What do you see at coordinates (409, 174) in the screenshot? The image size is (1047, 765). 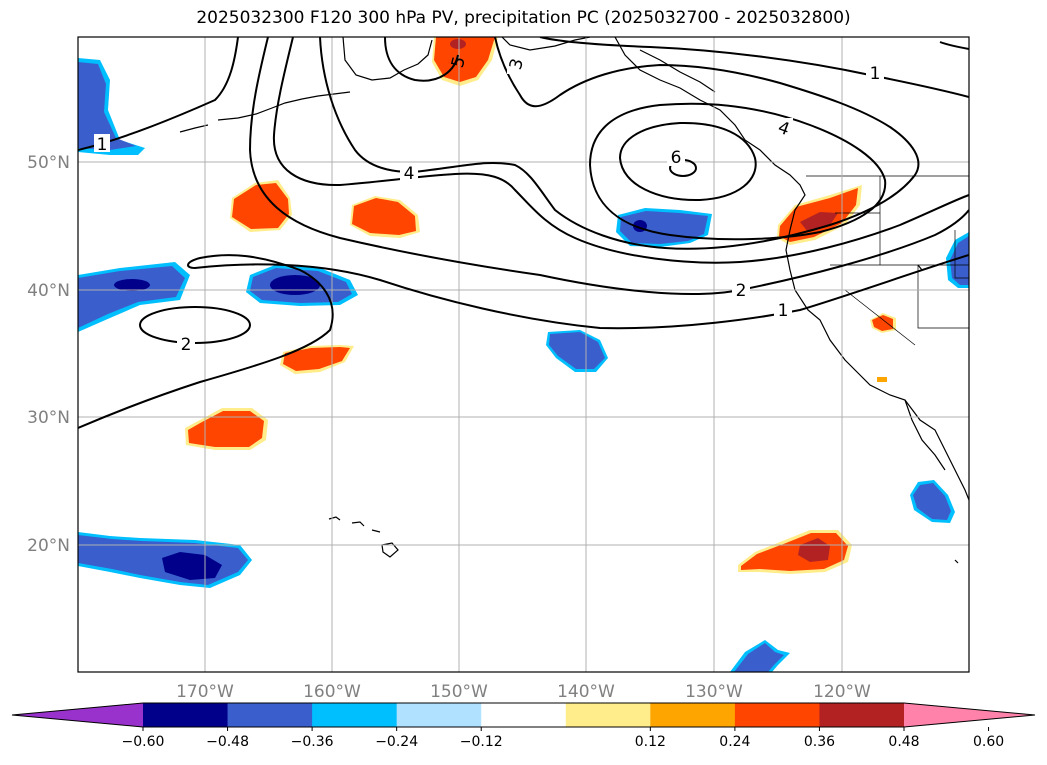 I see `contour-label: 4` at bounding box center [409, 174].